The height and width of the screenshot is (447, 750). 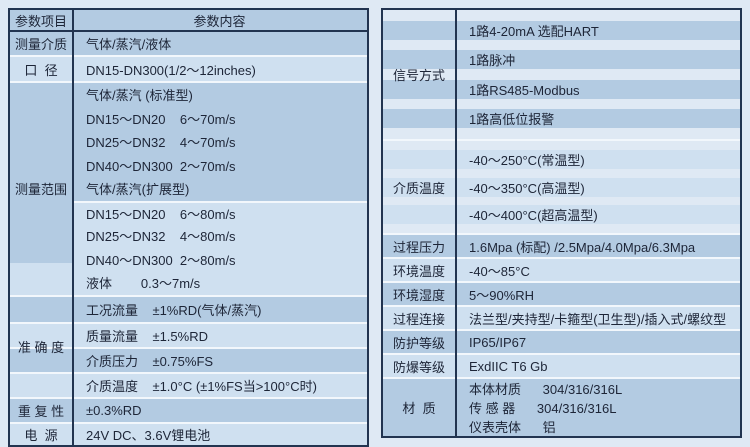 I want to click on table-row: 仪表壳体 铝, so click(x=561, y=426).